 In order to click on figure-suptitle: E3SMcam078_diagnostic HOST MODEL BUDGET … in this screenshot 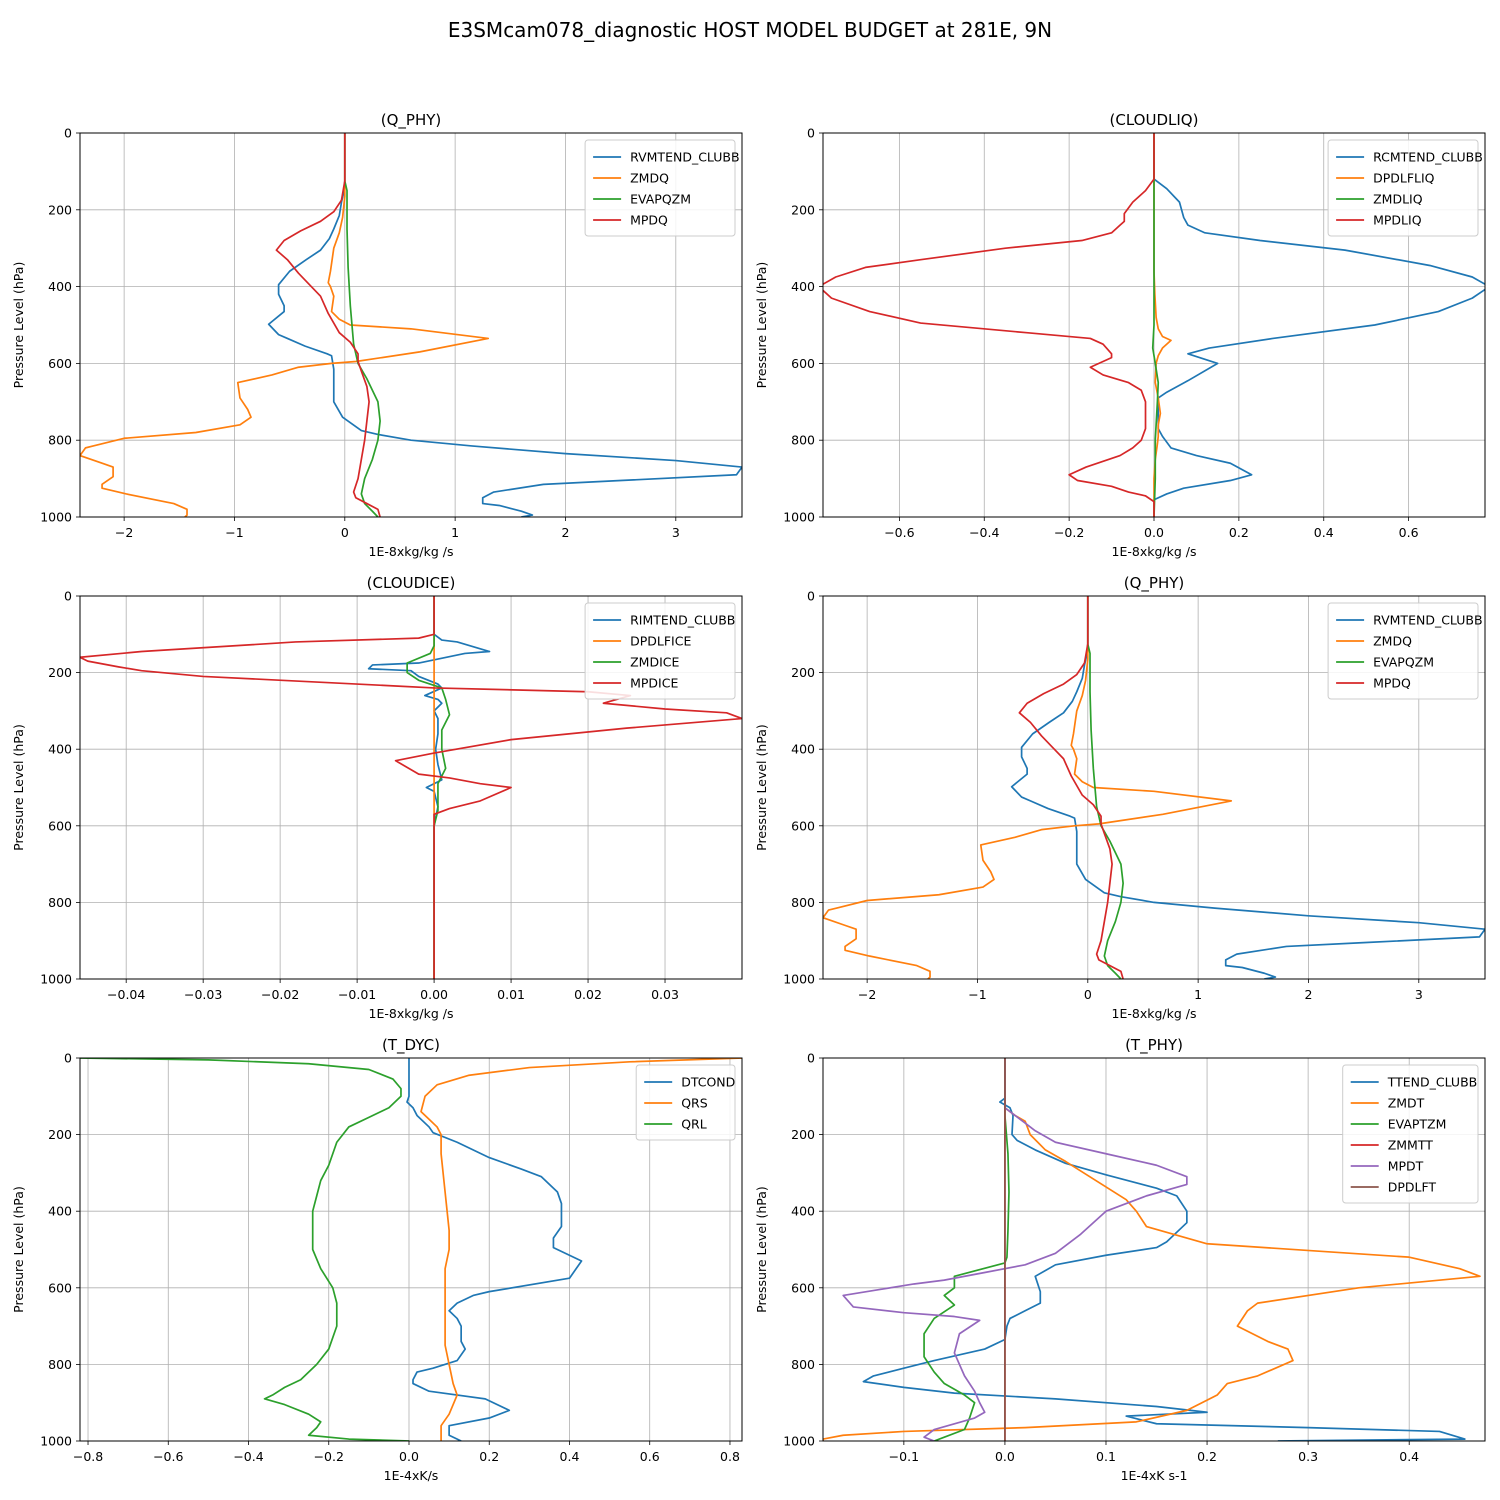, I will do `click(750, 30)`.